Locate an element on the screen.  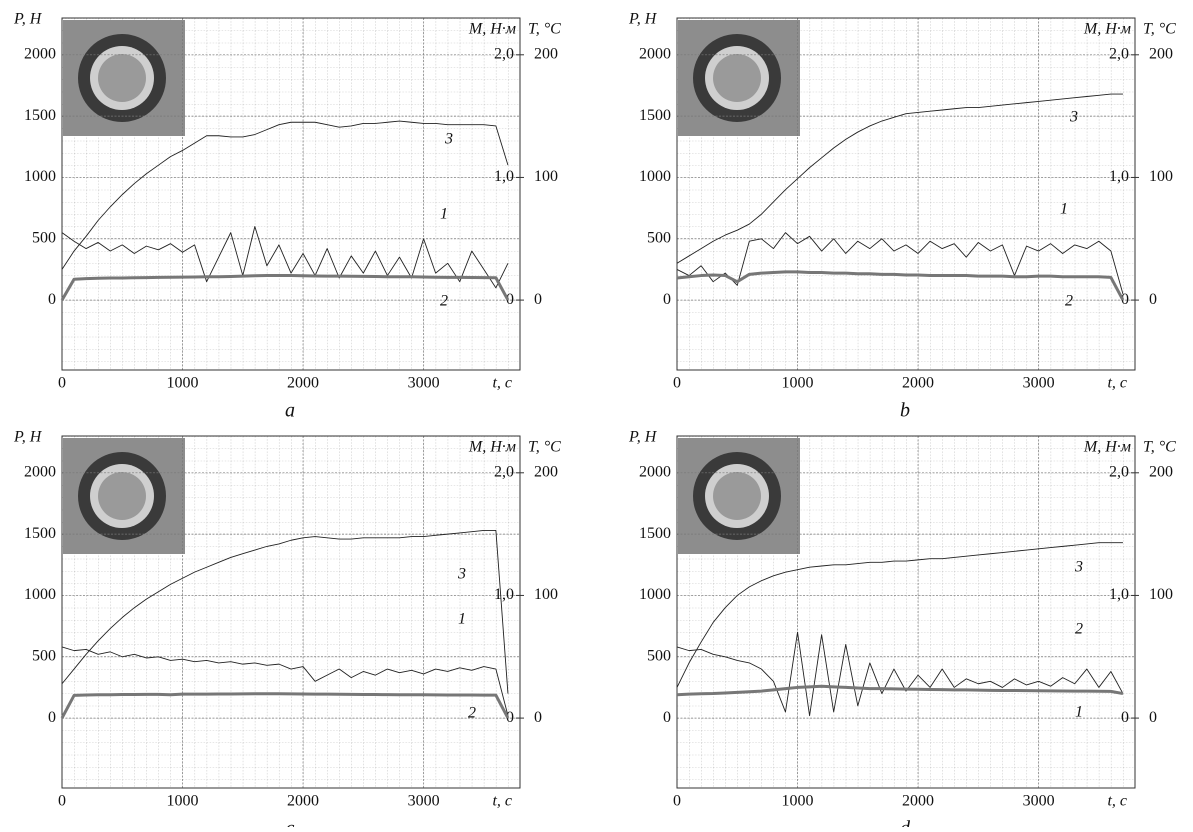
panel-label: b is located at coordinates (905, 411).